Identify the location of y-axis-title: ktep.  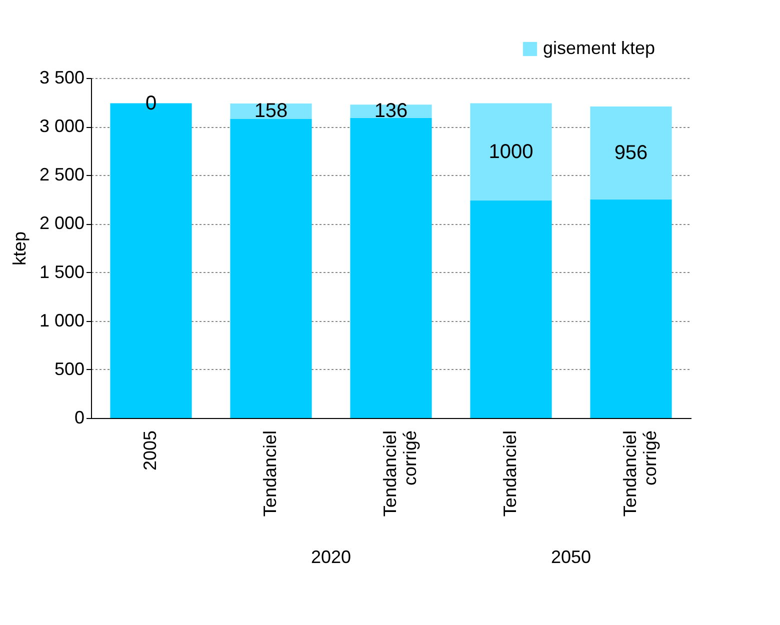
(19, 248).